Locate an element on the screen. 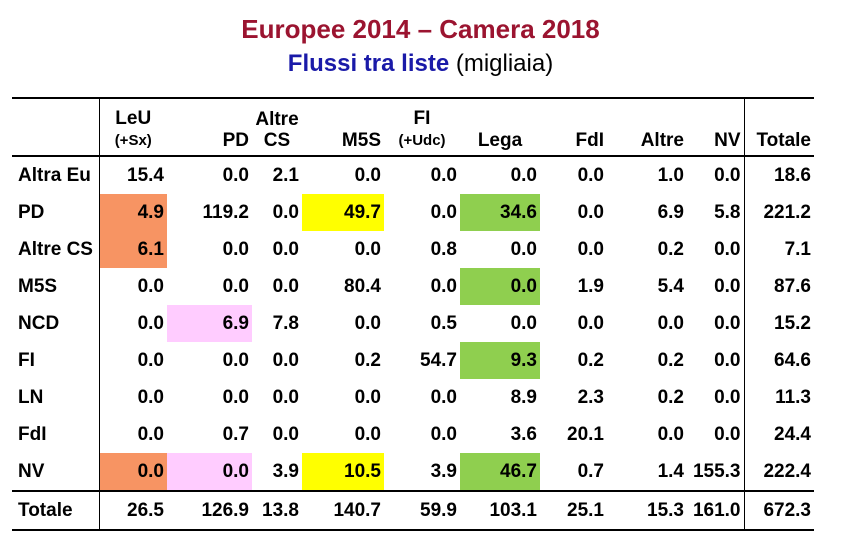  col-header-altre: Altre is located at coordinates (662, 140).